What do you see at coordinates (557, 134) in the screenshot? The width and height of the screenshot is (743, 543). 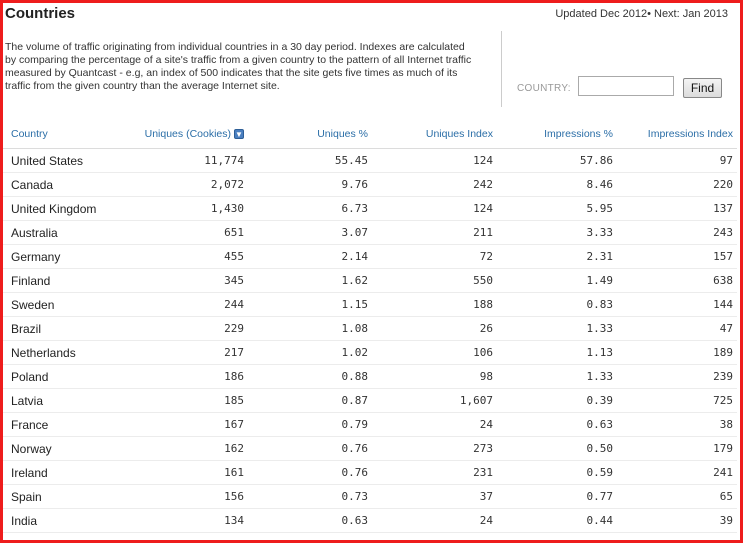 I see `column-header-impressions-percent: Impressions %` at bounding box center [557, 134].